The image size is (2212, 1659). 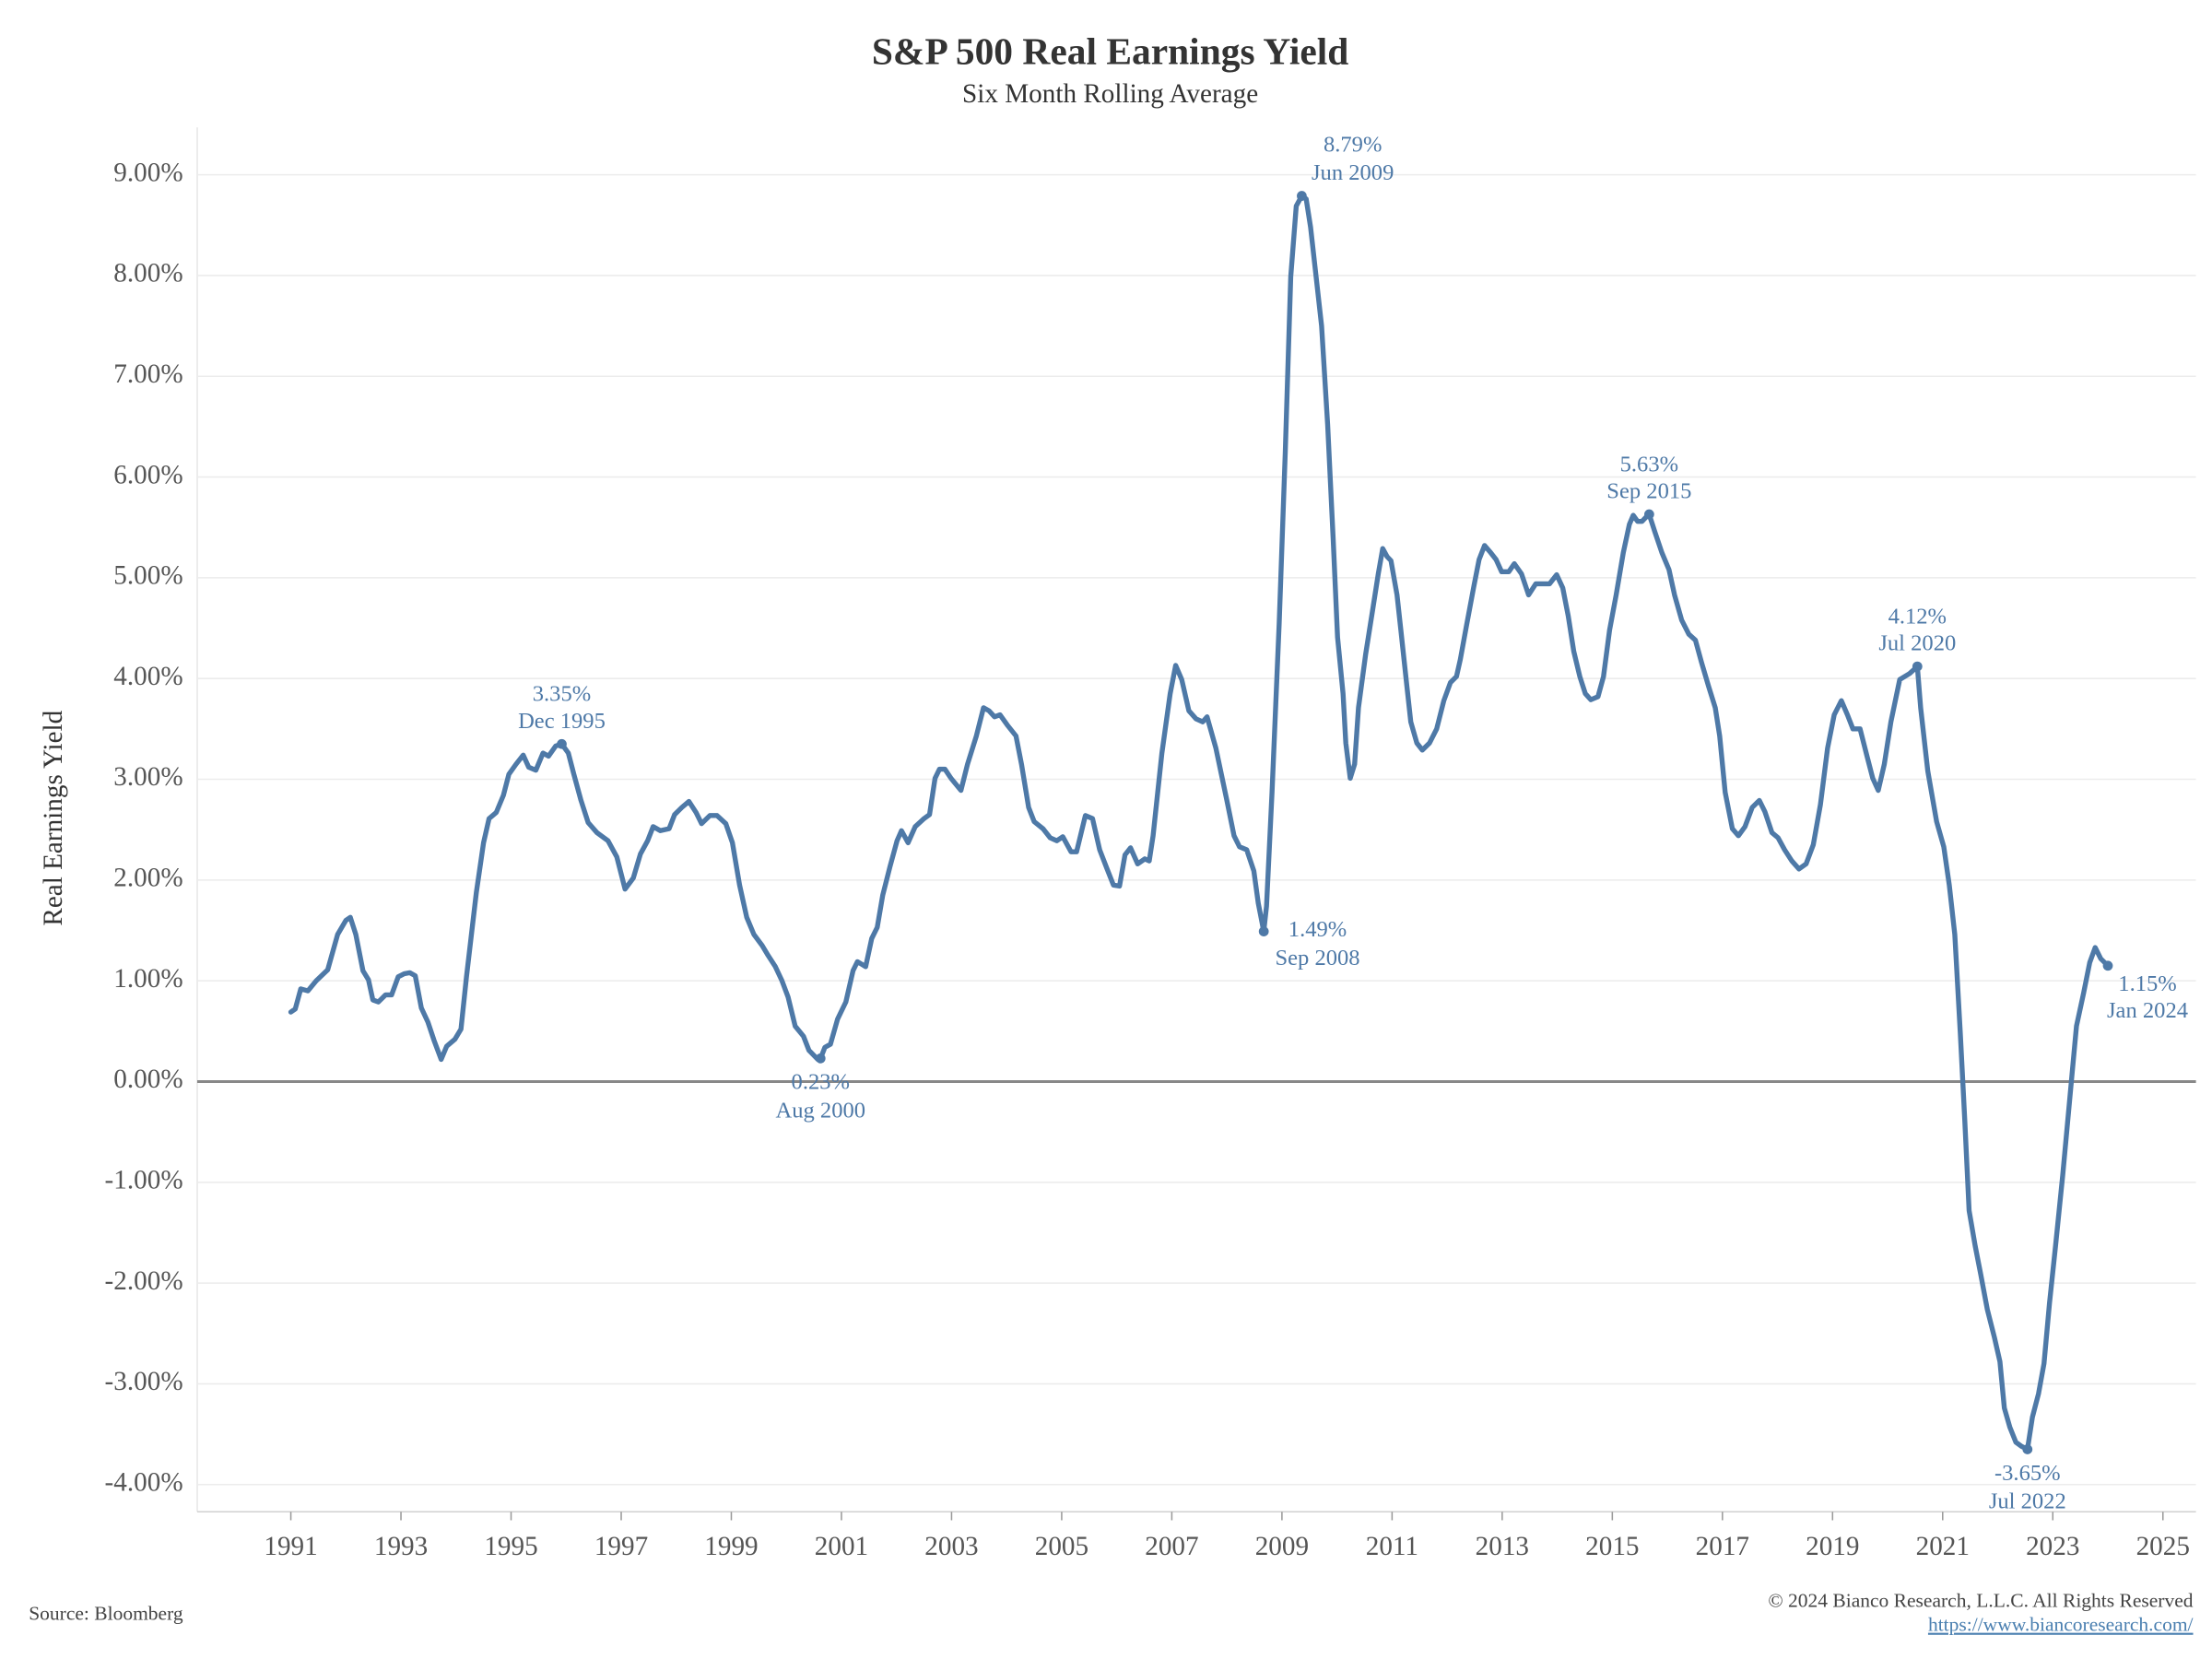 What do you see at coordinates (106, 1613) in the screenshot?
I see `source: Source: Bloomberg` at bounding box center [106, 1613].